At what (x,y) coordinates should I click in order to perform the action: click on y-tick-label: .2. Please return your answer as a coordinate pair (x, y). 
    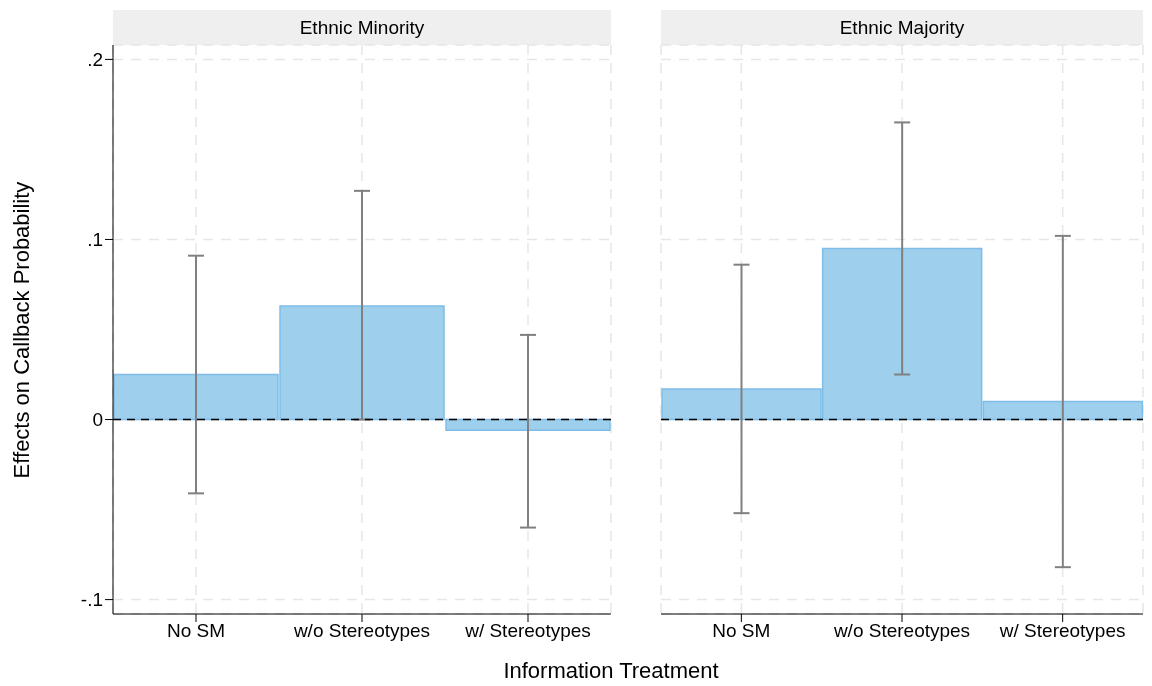
    Looking at the image, I should click on (95, 60).